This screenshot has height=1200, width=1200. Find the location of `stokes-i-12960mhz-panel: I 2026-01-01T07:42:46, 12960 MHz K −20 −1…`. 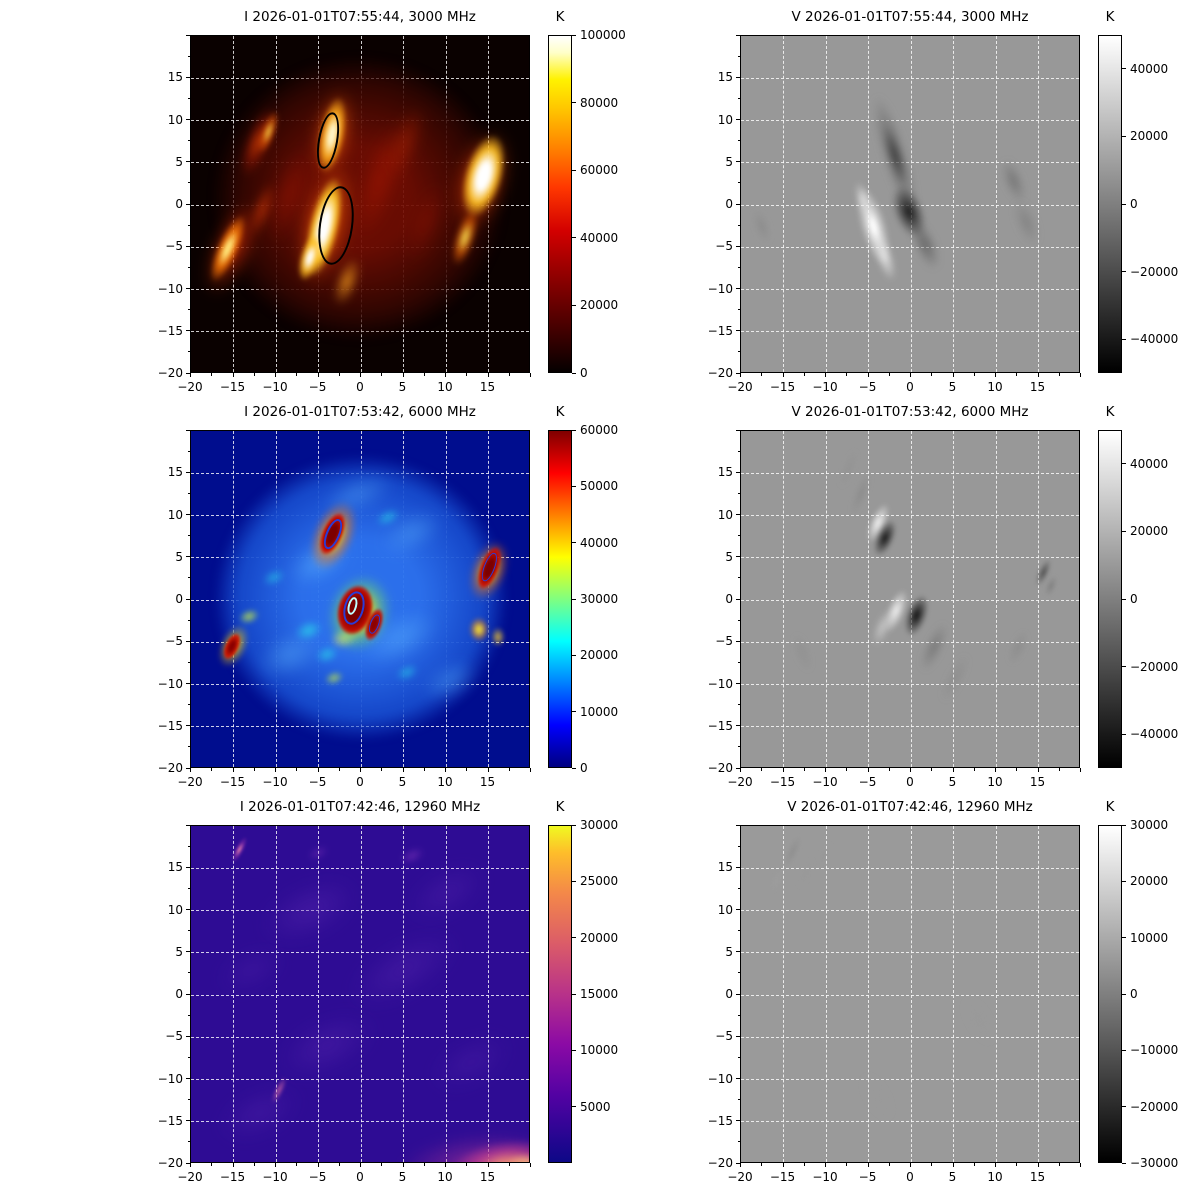

stokes-i-12960mhz-panel: I 2026-01-01T07:42:46, 12960 MHz K −20 −1… is located at coordinates (388, 991).